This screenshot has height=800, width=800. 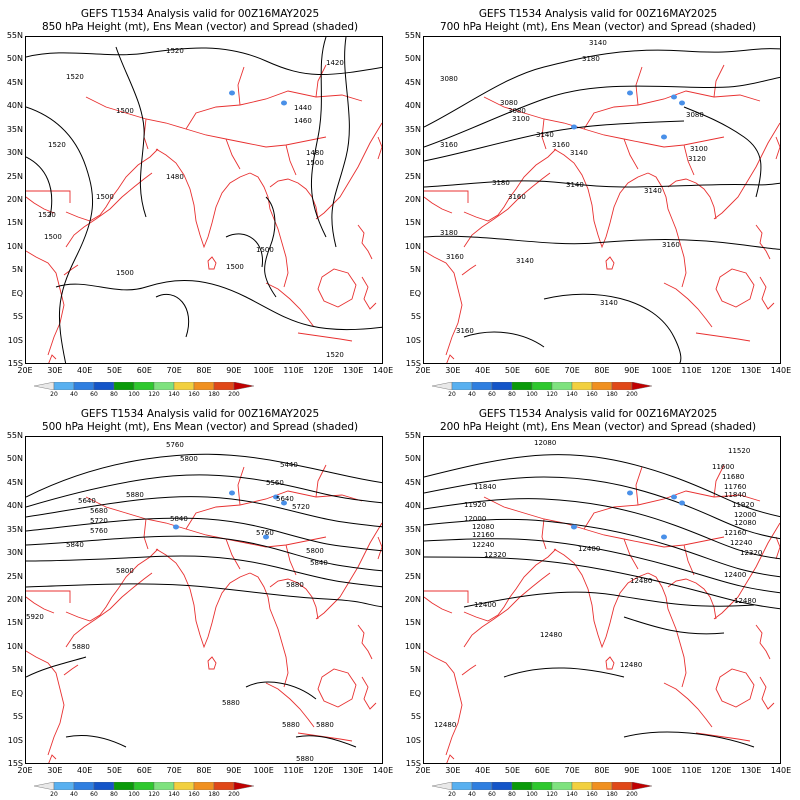 What do you see at coordinates (14, 576) in the screenshot?
I see `latitude-label: 25N` at bounding box center [14, 576].